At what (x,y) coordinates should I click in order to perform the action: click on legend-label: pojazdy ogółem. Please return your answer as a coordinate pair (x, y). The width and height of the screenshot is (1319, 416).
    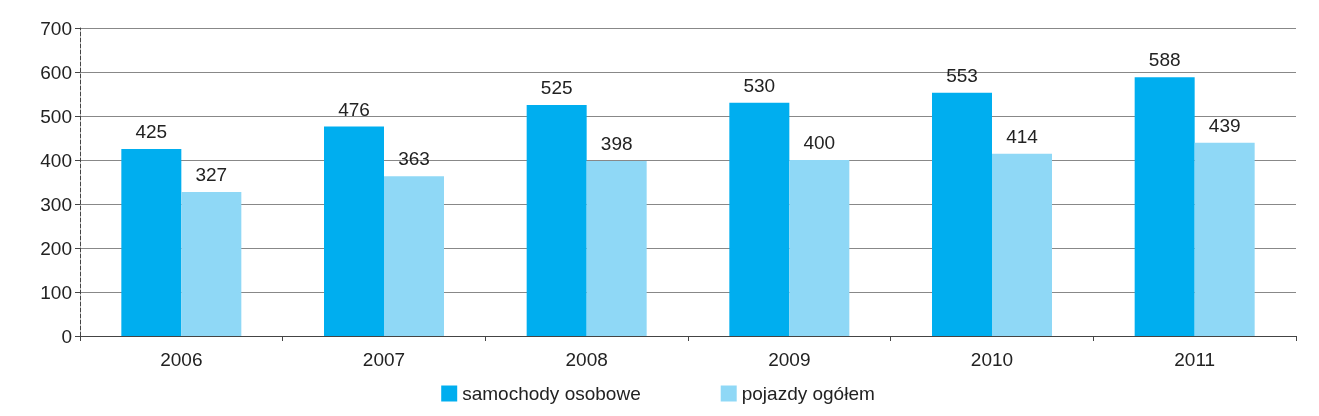
    Looking at the image, I should click on (808, 393).